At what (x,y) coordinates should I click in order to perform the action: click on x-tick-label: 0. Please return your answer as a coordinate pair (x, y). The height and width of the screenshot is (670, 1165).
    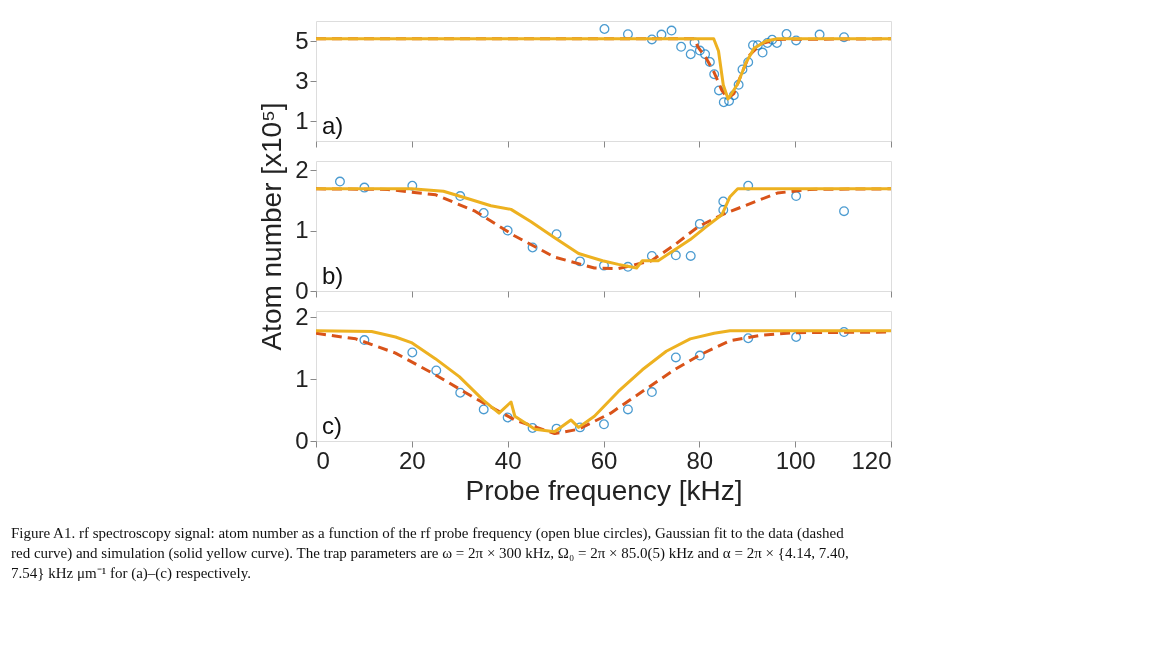
    Looking at the image, I should click on (323, 460).